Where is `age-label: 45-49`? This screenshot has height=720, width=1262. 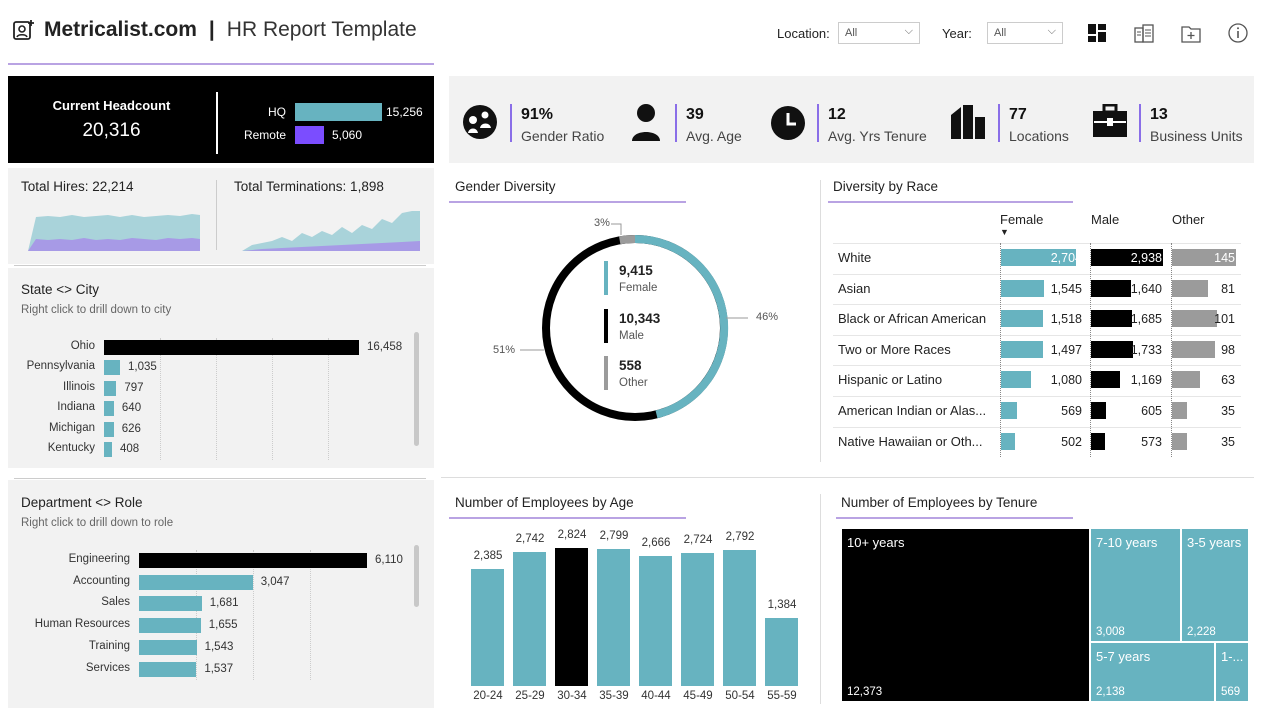
age-label: 45-49 is located at coordinates (698, 696).